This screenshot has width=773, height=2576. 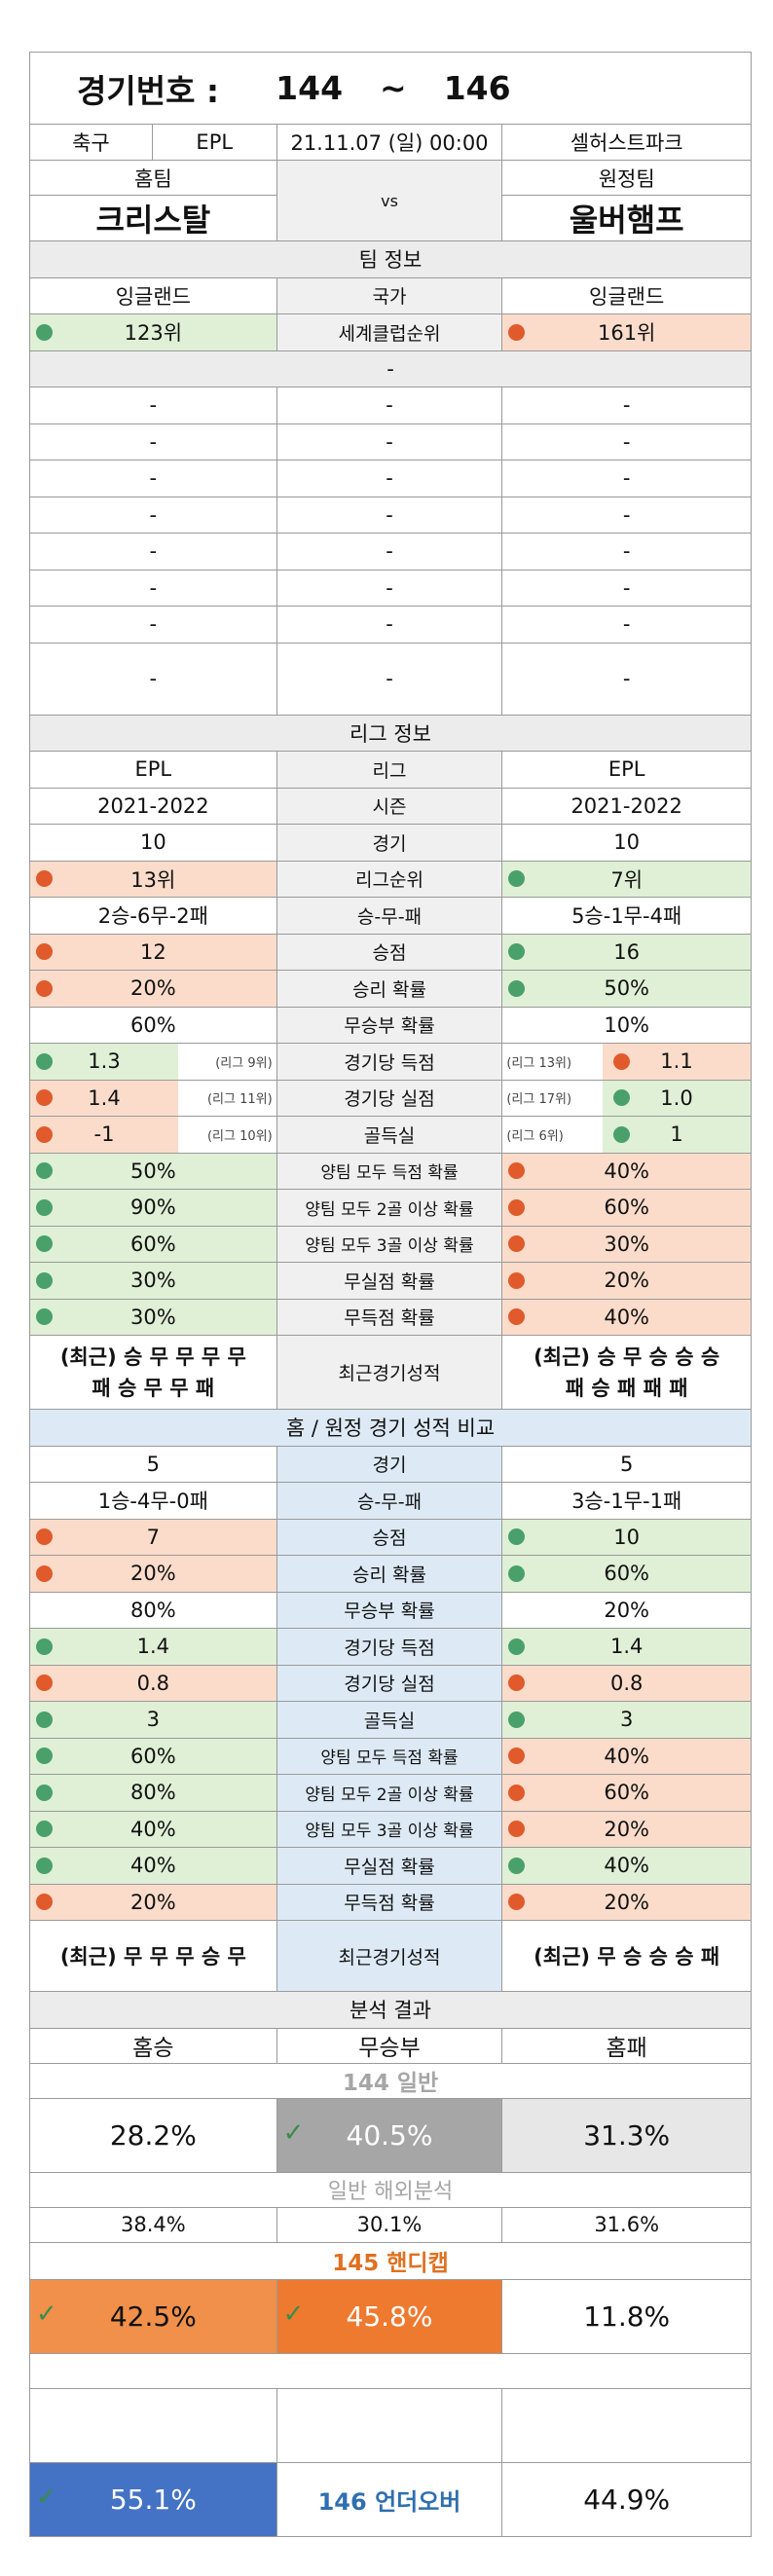 I want to click on under-over-over: 44.9%, so click(x=627, y=2499).